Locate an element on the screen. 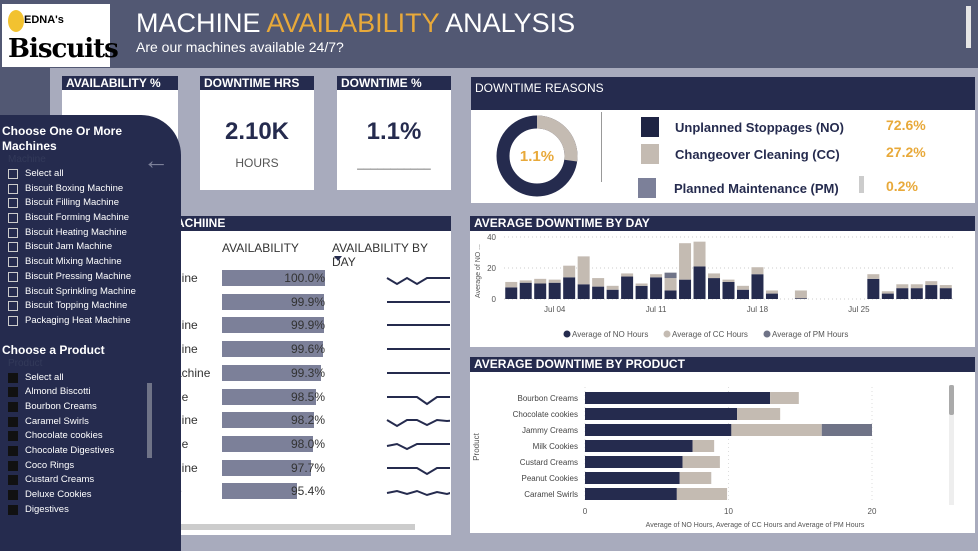  product-option: Custard Creams is located at coordinates (90, 480).